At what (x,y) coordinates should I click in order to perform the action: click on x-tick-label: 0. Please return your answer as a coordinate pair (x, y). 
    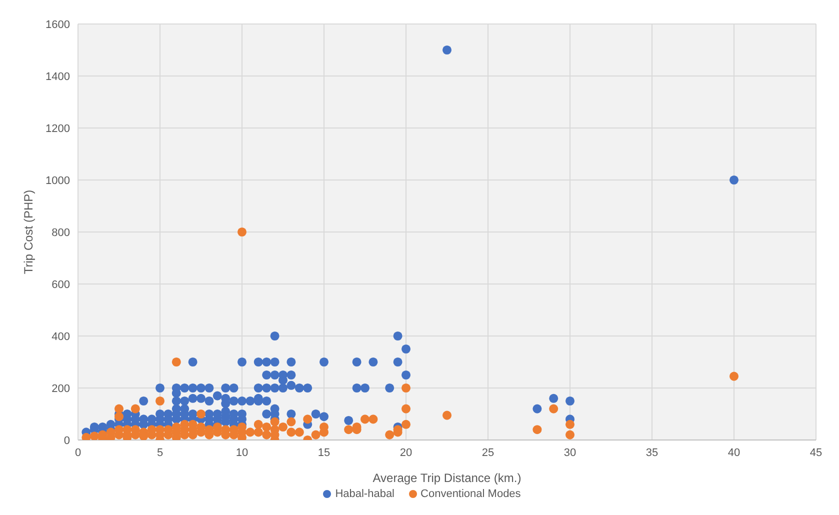
    Looking at the image, I should click on (78, 452).